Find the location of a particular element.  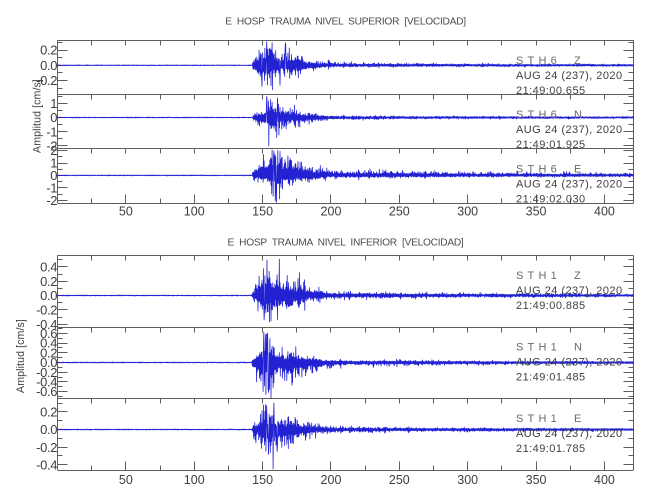

svg-text: 2 is located at coordinates (53, 150).